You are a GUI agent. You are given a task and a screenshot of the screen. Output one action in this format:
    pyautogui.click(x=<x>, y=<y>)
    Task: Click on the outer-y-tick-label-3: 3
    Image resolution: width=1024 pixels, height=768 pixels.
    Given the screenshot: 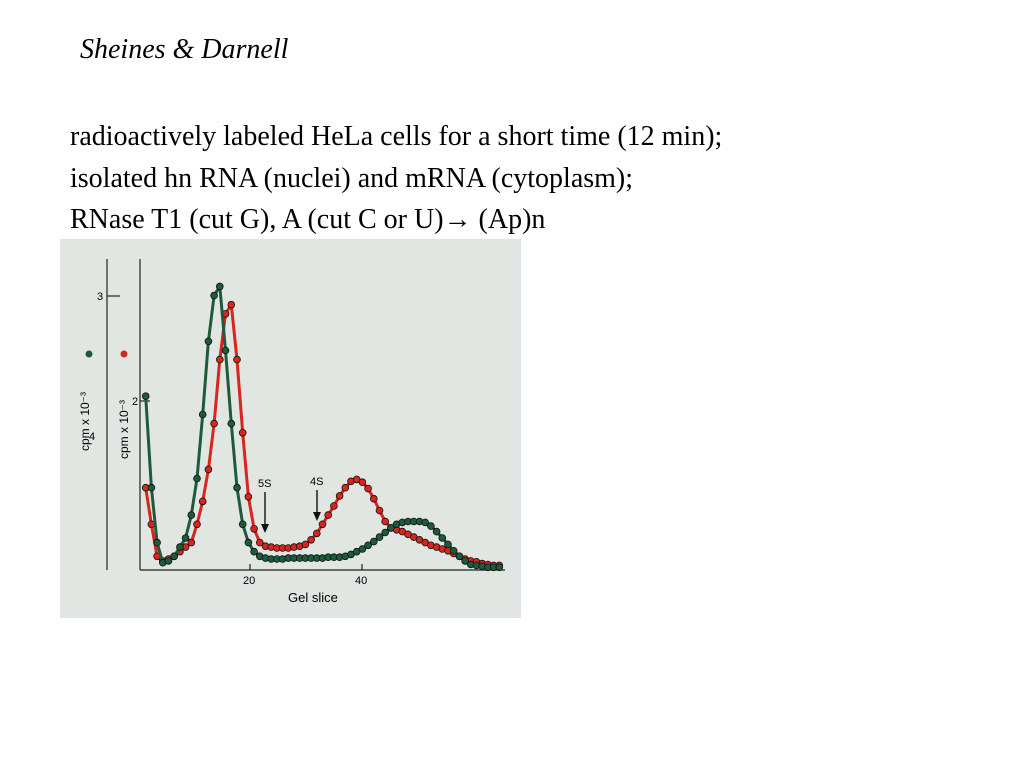 What is the action you would take?
    pyautogui.click(x=100, y=297)
    